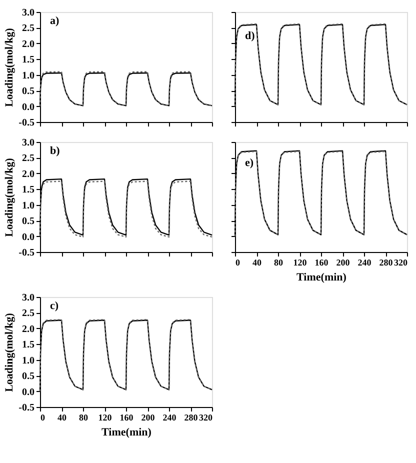  Describe the element at coordinates (54, 306) in the screenshot. I see `annotation: c)` at that location.